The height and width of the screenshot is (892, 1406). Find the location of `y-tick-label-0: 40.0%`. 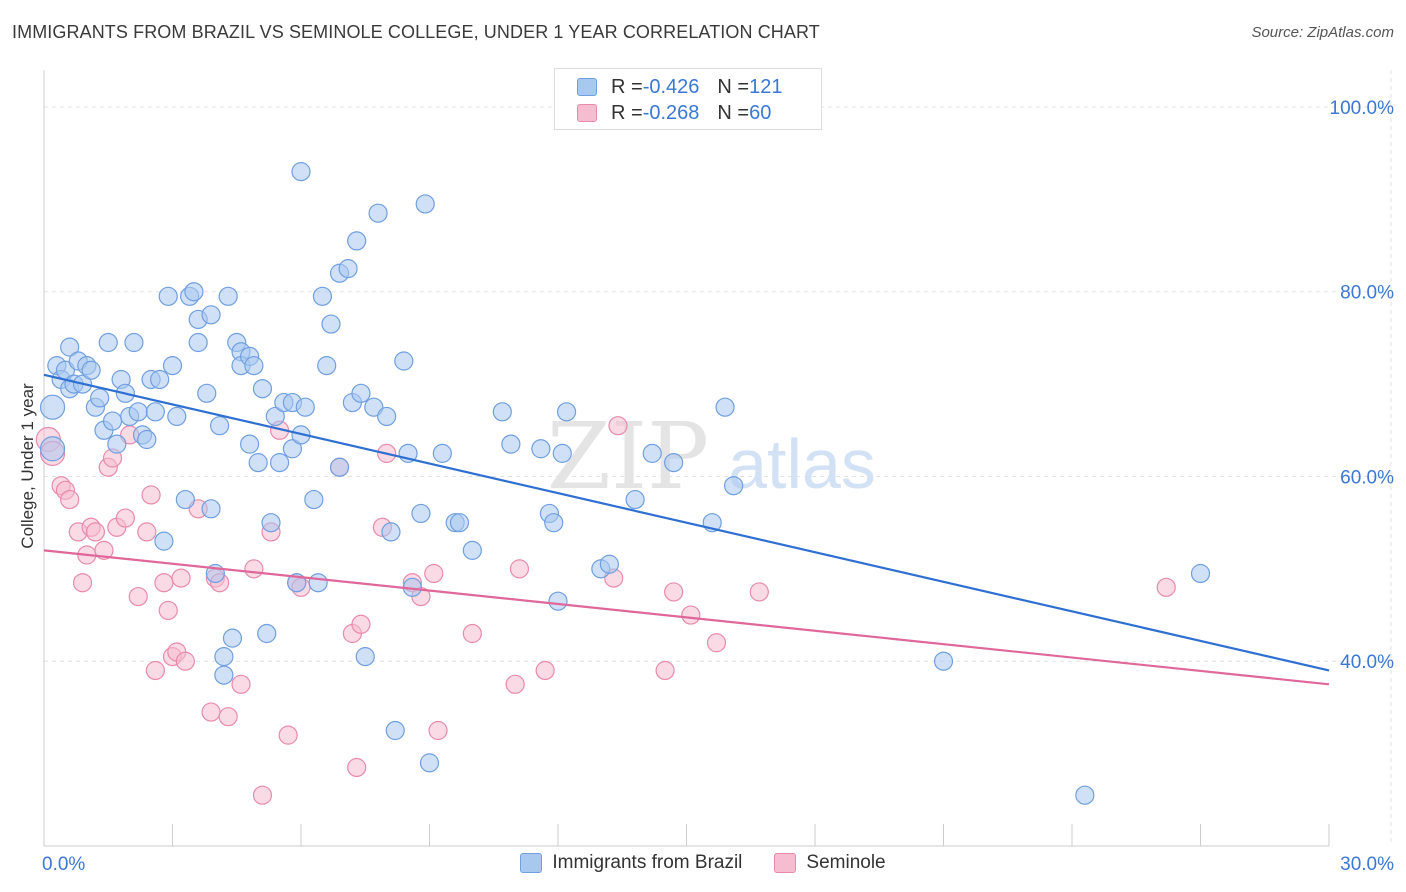

y-tick-label-0: 40.0% is located at coordinates (1367, 662).